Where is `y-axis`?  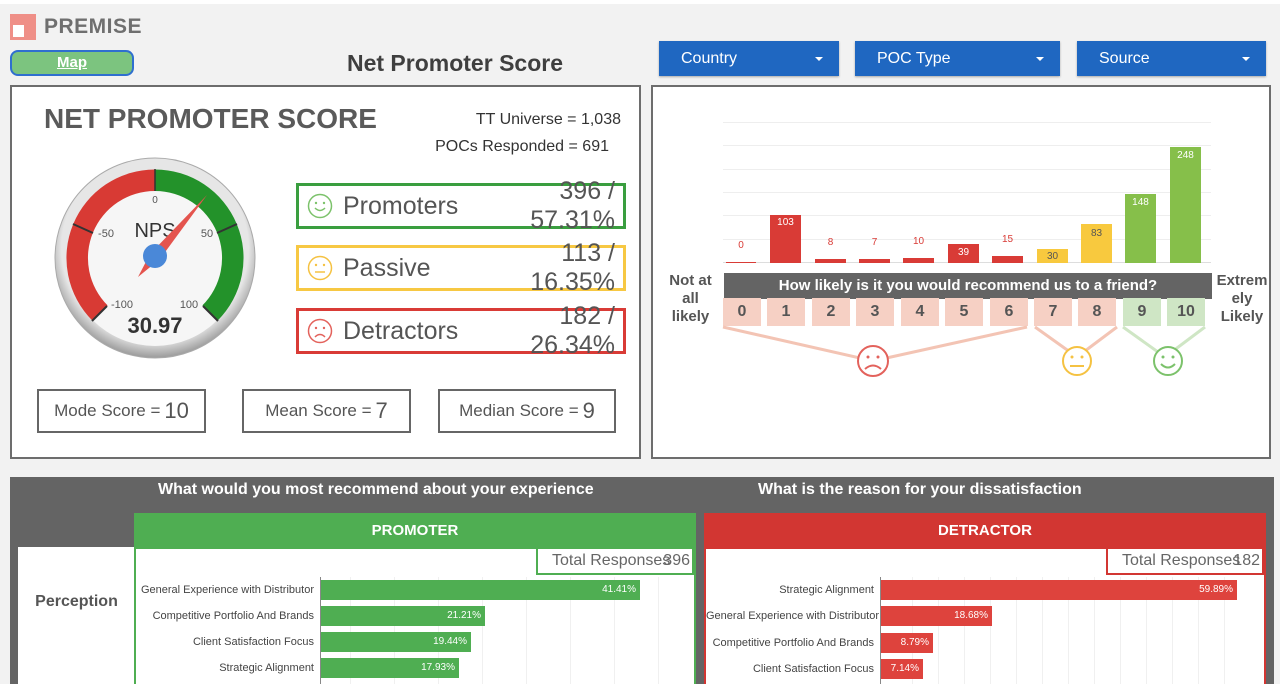
y-axis is located at coordinates (880, 630).